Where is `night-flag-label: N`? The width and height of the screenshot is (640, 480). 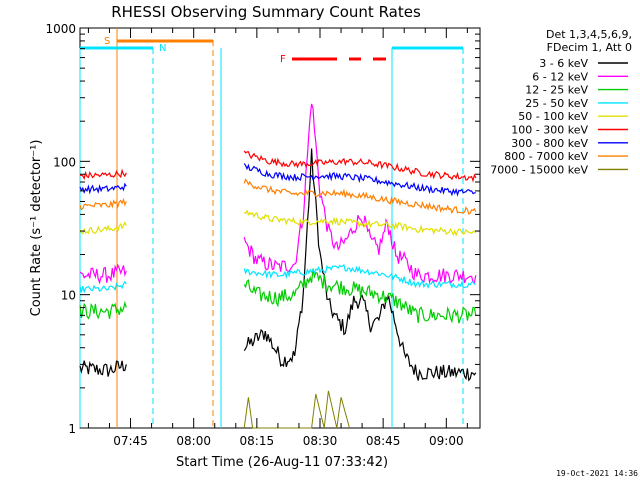 night-flag-label: N is located at coordinates (162, 48).